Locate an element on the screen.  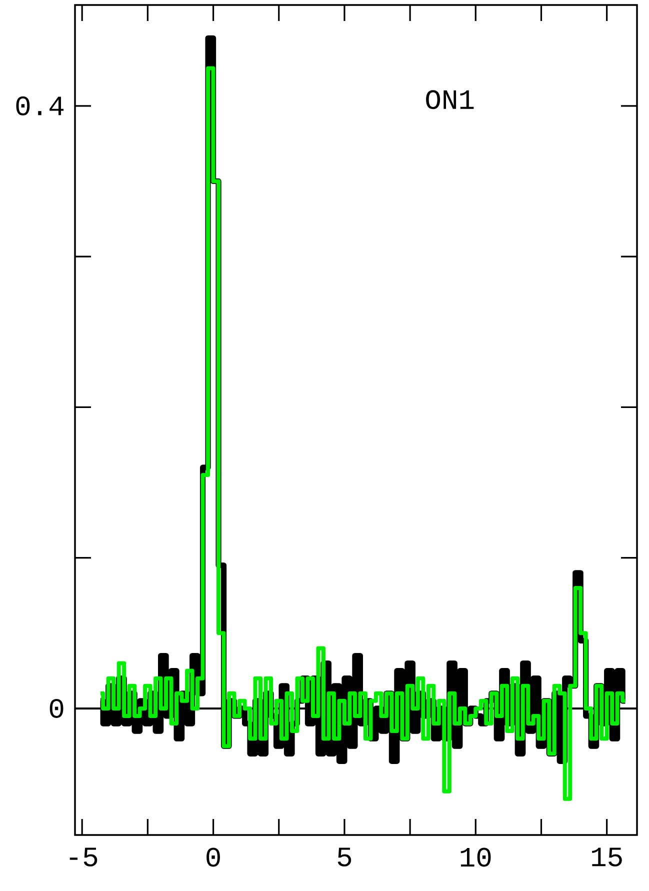
x-tick-label: 10 is located at coordinates (475, 857).